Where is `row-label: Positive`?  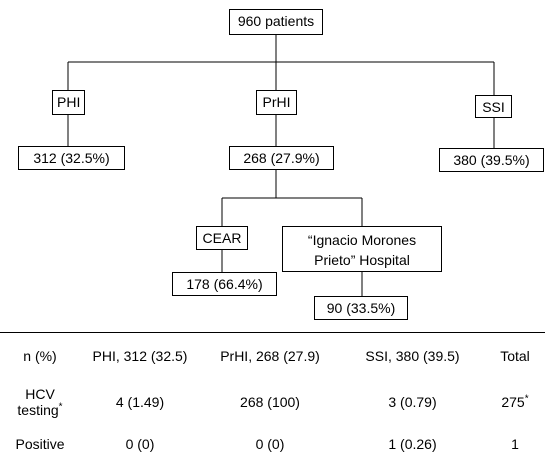 row-label: Positive is located at coordinates (40, 444).